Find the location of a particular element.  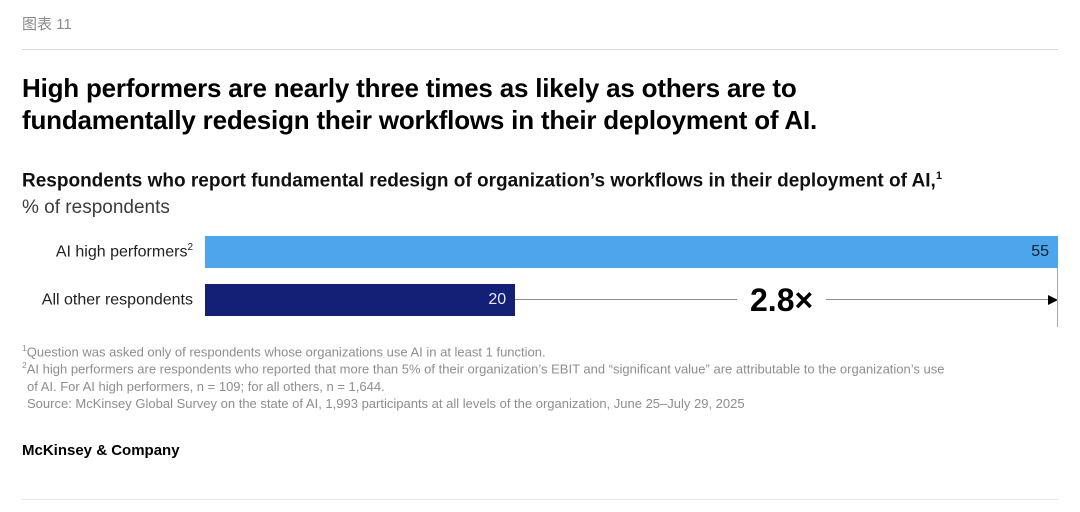

exhibit-number-label: 图表 11 is located at coordinates (47, 24).